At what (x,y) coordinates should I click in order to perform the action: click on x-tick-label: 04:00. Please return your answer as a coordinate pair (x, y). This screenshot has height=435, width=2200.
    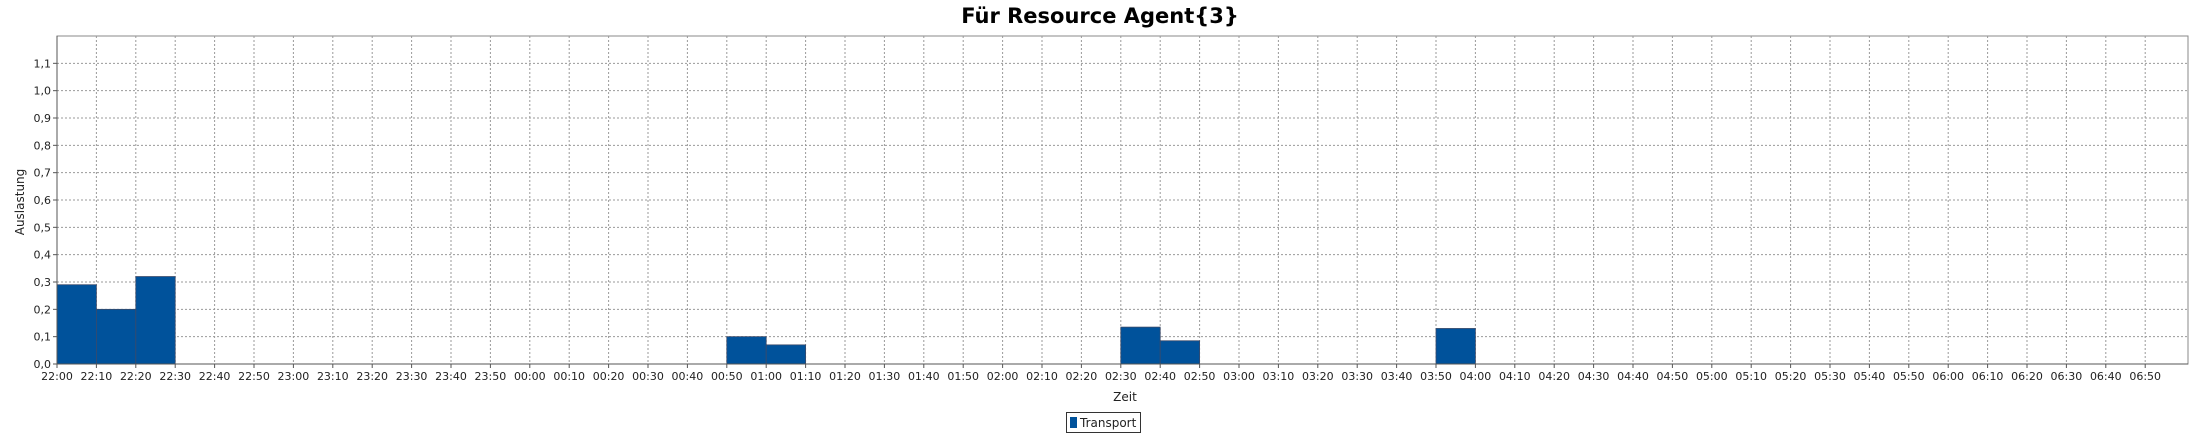
    Looking at the image, I should click on (1476, 376).